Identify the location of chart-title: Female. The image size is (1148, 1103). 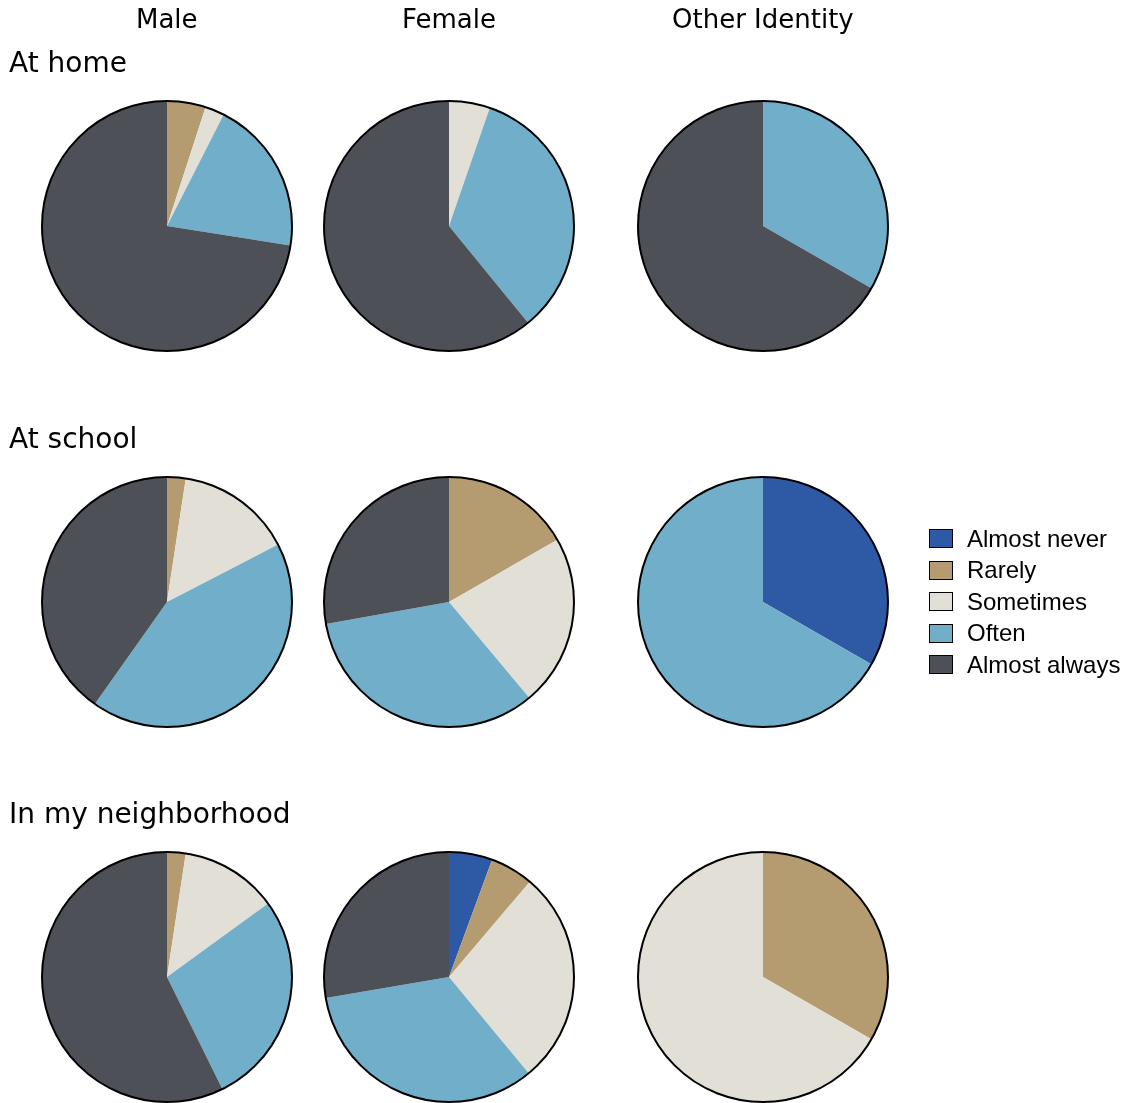
(449, 19).